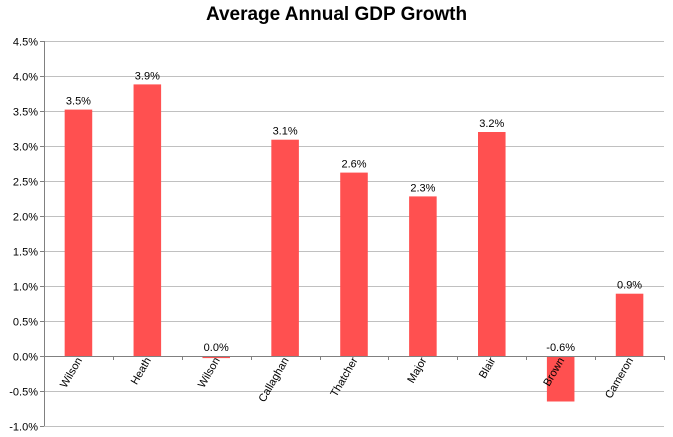 The image size is (673, 437). I want to click on y-tick-label: 1.0%, so click(25, 288).